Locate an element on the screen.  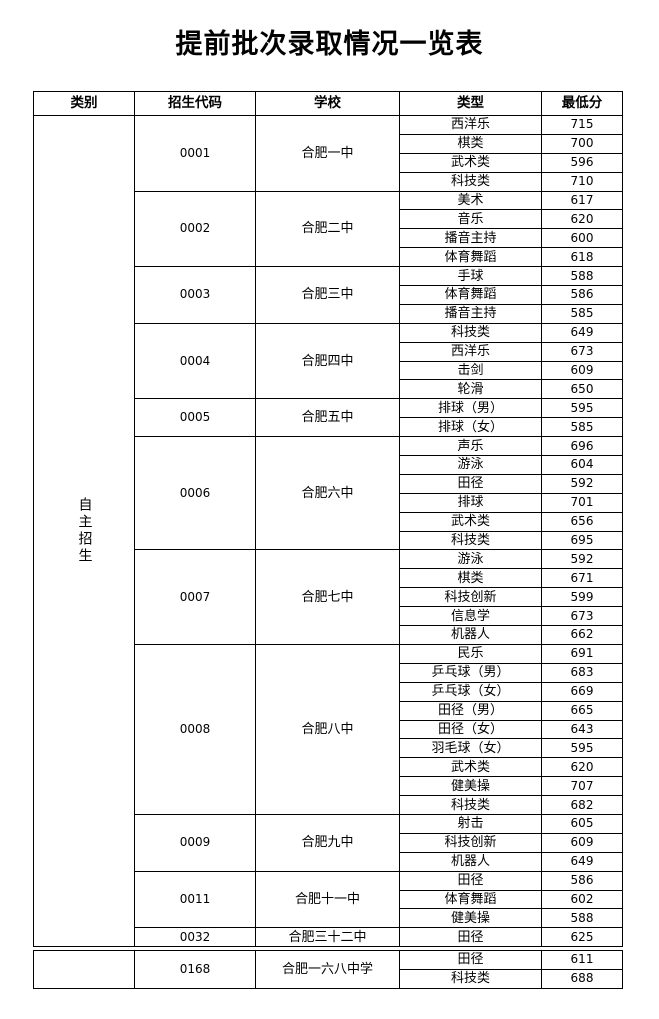
table-row: 0168 合肥一六八中学 田径 611 is located at coordinates (328, 969).